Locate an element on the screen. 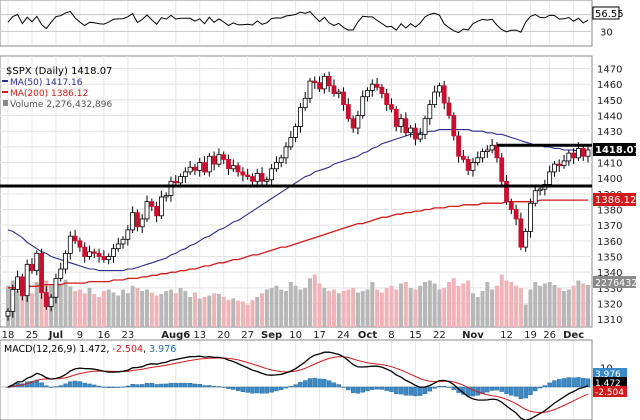 The width and height of the screenshot is (640, 420). price-tick-label: 1360 is located at coordinates (609, 242).